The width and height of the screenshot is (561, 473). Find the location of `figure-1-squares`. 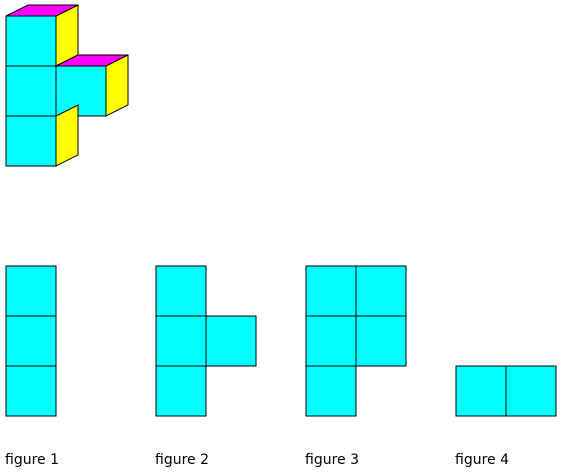

figure-1-squares is located at coordinates (31, 341).